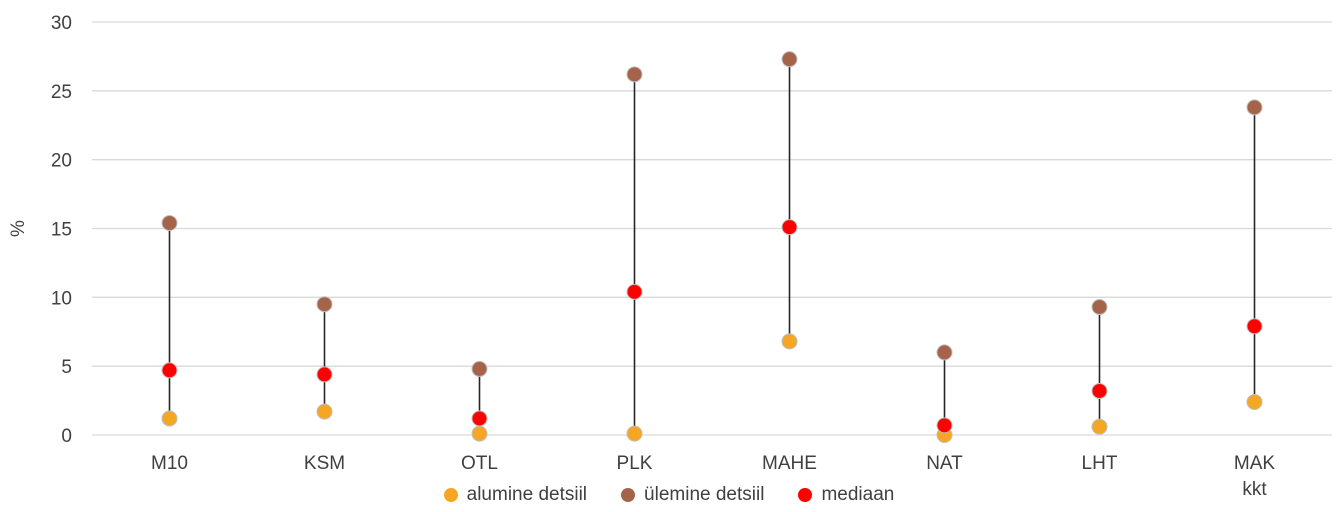  I want to click on y-tick-label-25: 25, so click(61, 92).